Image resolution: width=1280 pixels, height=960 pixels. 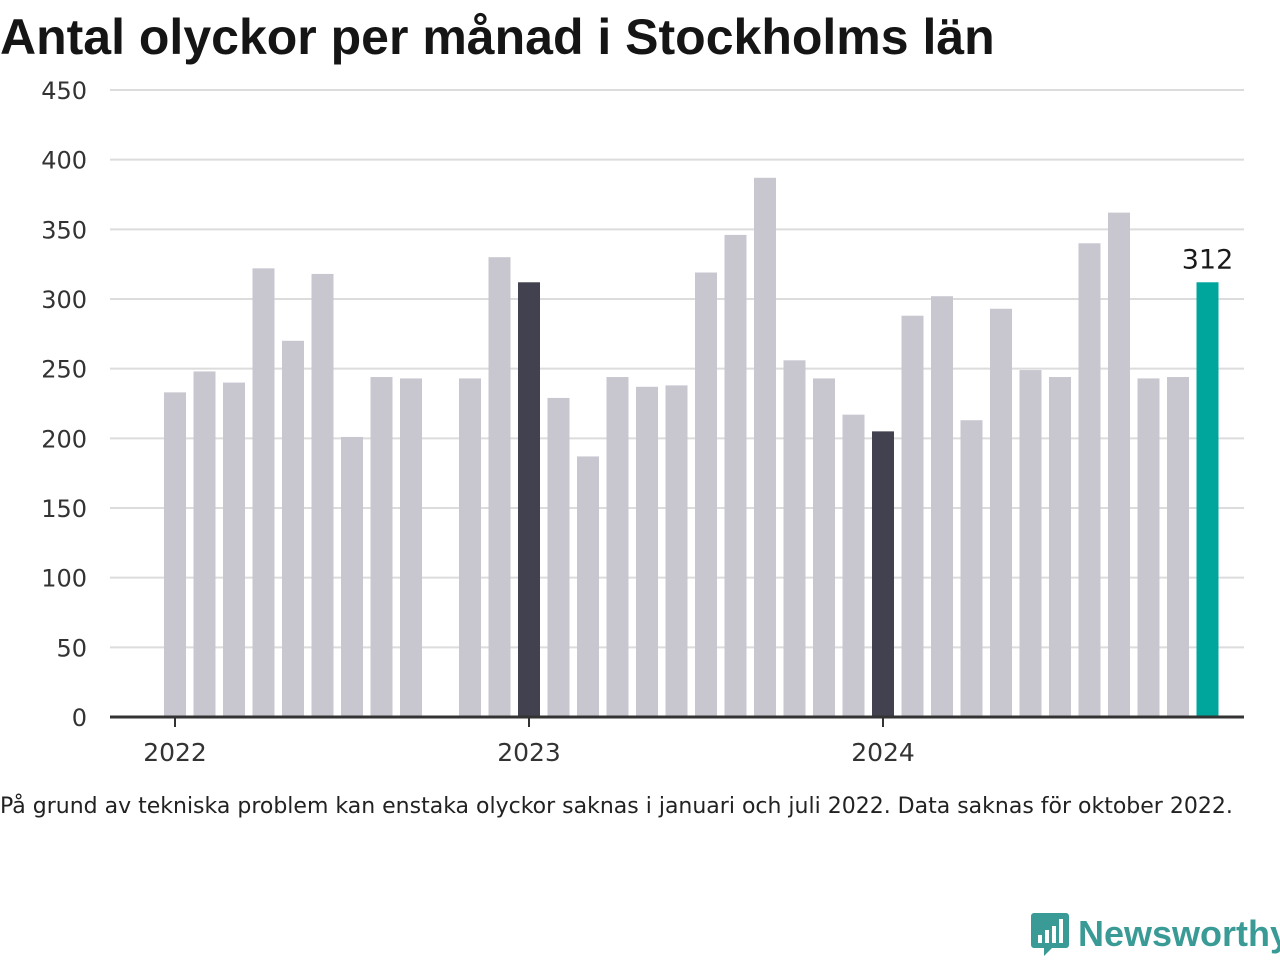 What do you see at coordinates (64, 91) in the screenshot?
I see `y-tick-label: 450` at bounding box center [64, 91].